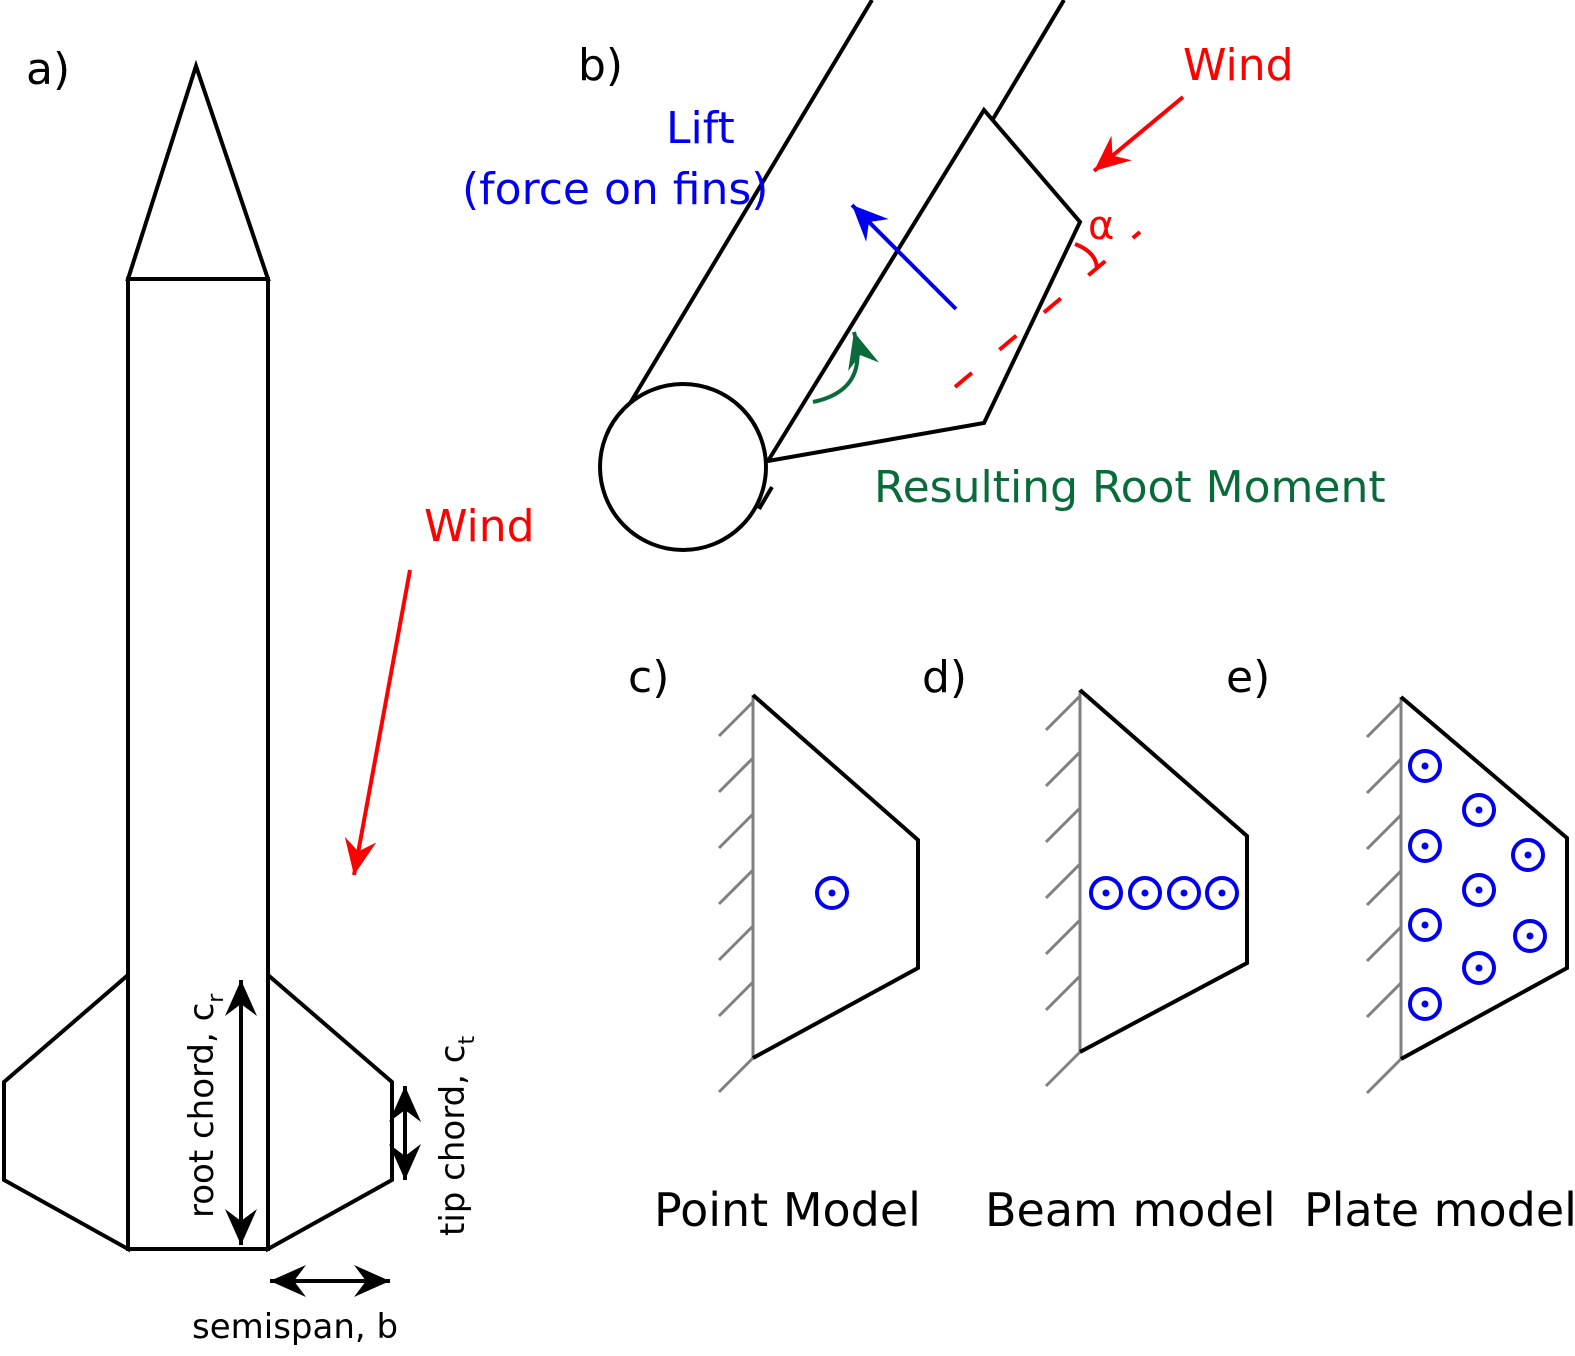  What do you see at coordinates (1384, 896) in the screenshot?
I see `wall-hatch-e` at bounding box center [1384, 896].